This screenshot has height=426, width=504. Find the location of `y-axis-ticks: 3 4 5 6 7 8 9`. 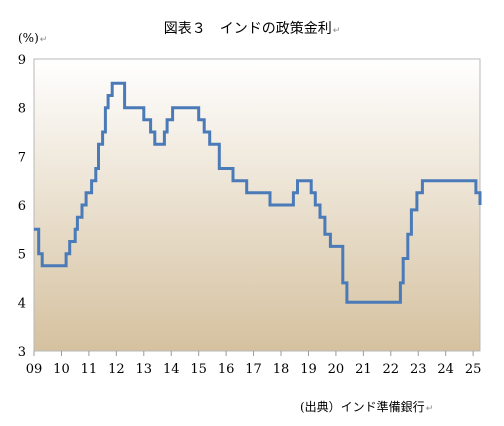

y-axis-ticks: 3 4 5 6 7 8 9 is located at coordinates (22, 206).